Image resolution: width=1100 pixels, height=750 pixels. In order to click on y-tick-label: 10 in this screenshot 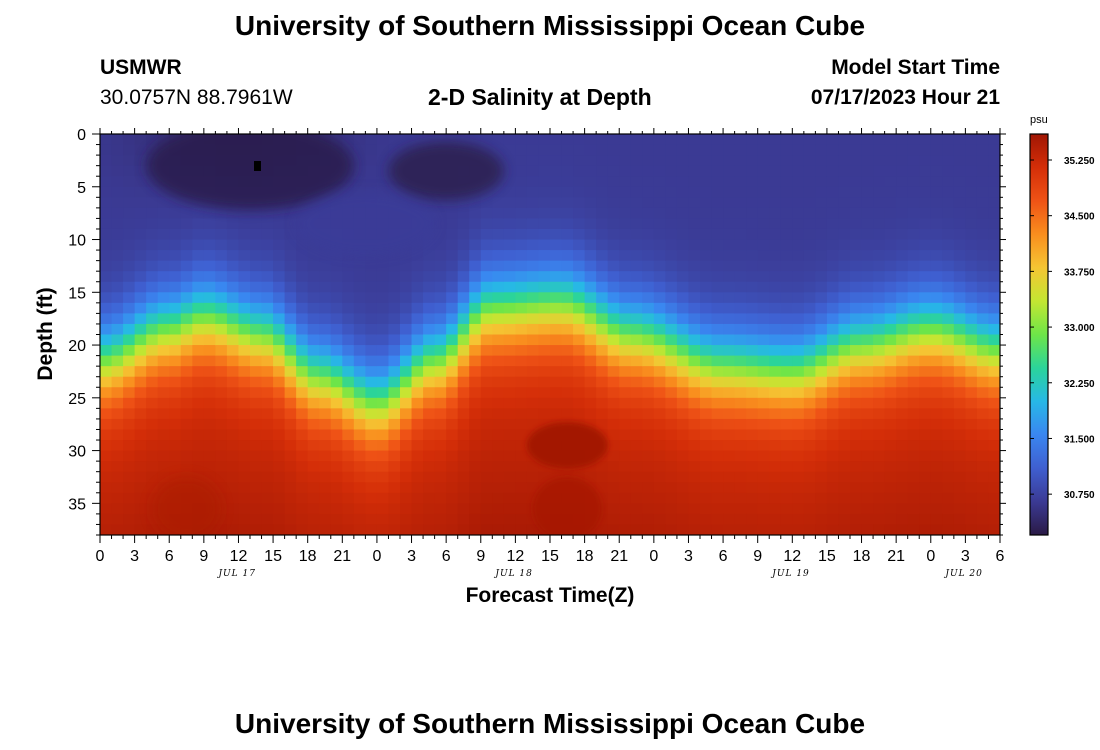, I will do `click(77, 241)`.